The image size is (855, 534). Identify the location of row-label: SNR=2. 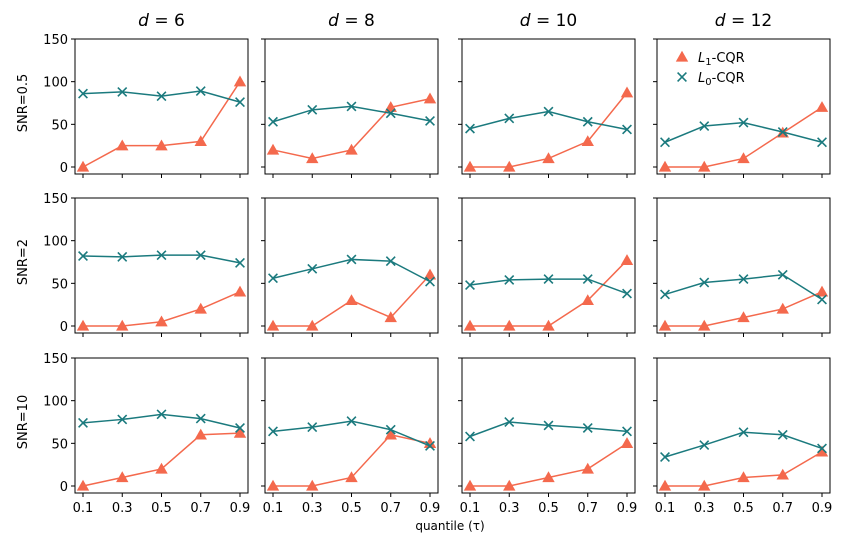
(23, 262).